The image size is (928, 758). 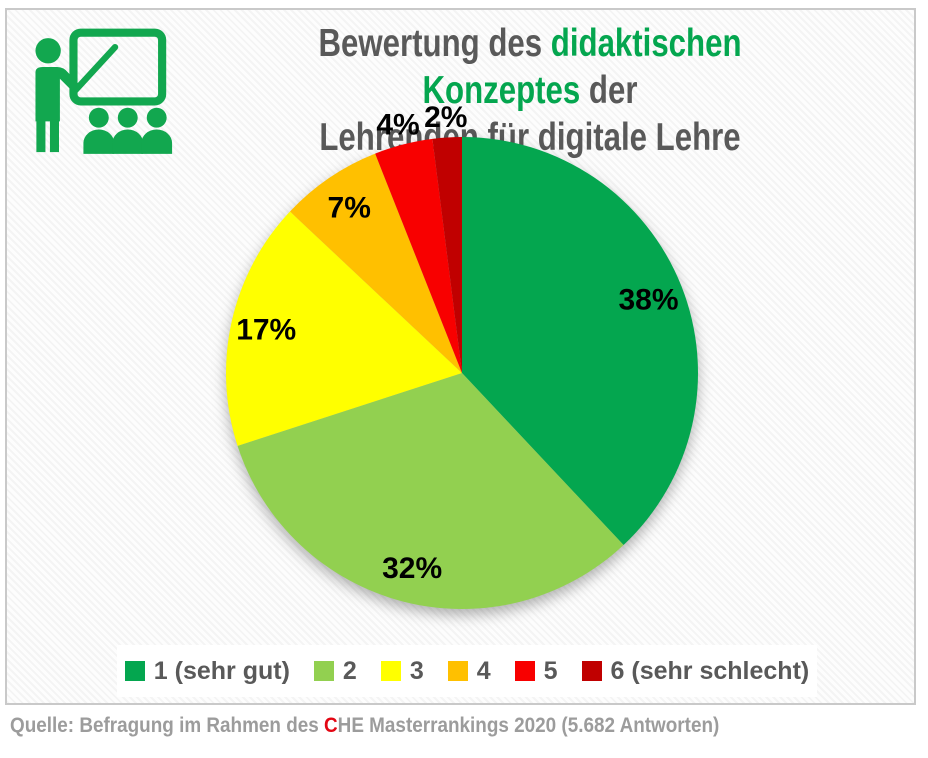 I want to click on chart-title-highlight: didaktischen Konzeptes, so click(x=582, y=67).